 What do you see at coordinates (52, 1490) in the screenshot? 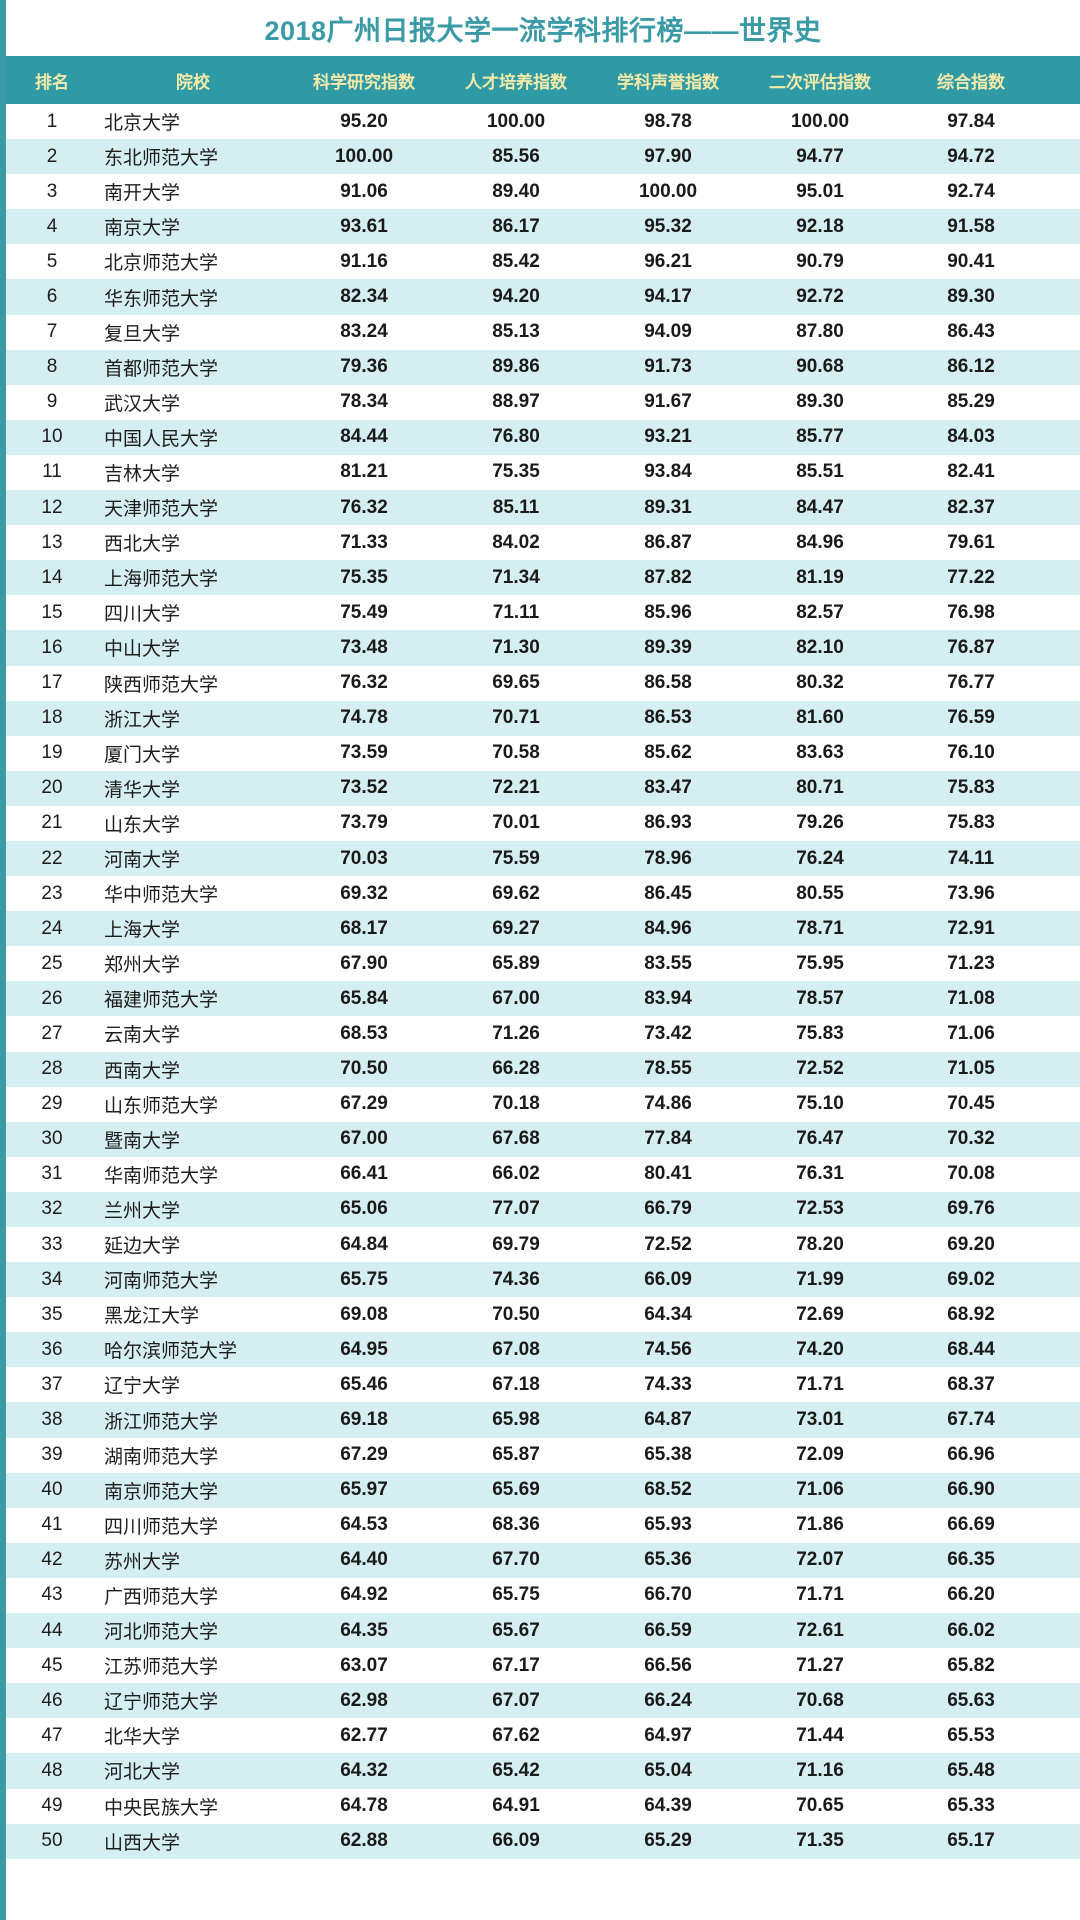
I see `cell-rank: 40` at bounding box center [52, 1490].